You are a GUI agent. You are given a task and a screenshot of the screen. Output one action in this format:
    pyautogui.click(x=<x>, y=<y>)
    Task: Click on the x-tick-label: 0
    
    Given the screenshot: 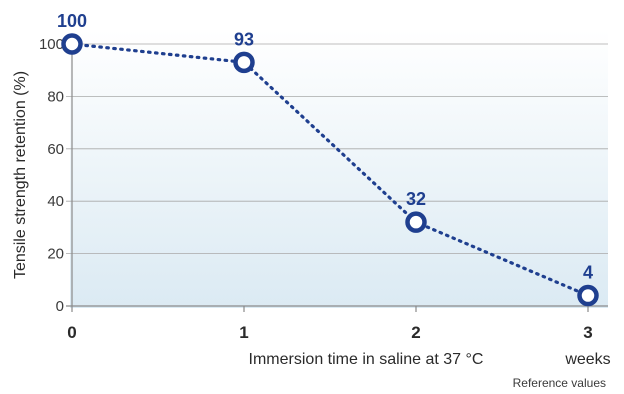 What is the action you would take?
    pyautogui.click(x=71, y=332)
    